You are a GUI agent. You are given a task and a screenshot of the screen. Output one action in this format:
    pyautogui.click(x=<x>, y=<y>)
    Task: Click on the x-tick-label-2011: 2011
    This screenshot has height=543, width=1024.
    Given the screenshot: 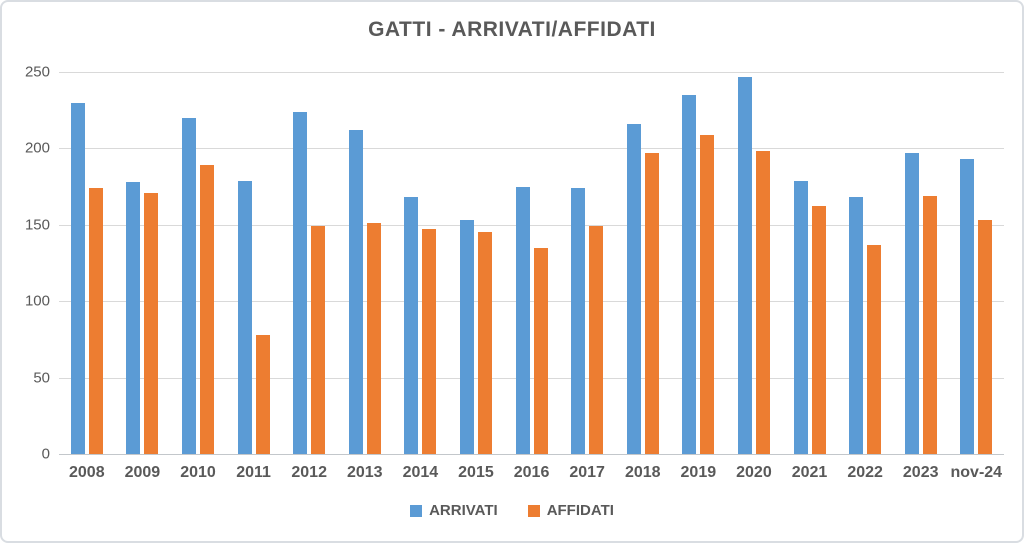 What is the action you would take?
    pyautogui.click(x=253, y=472)
    